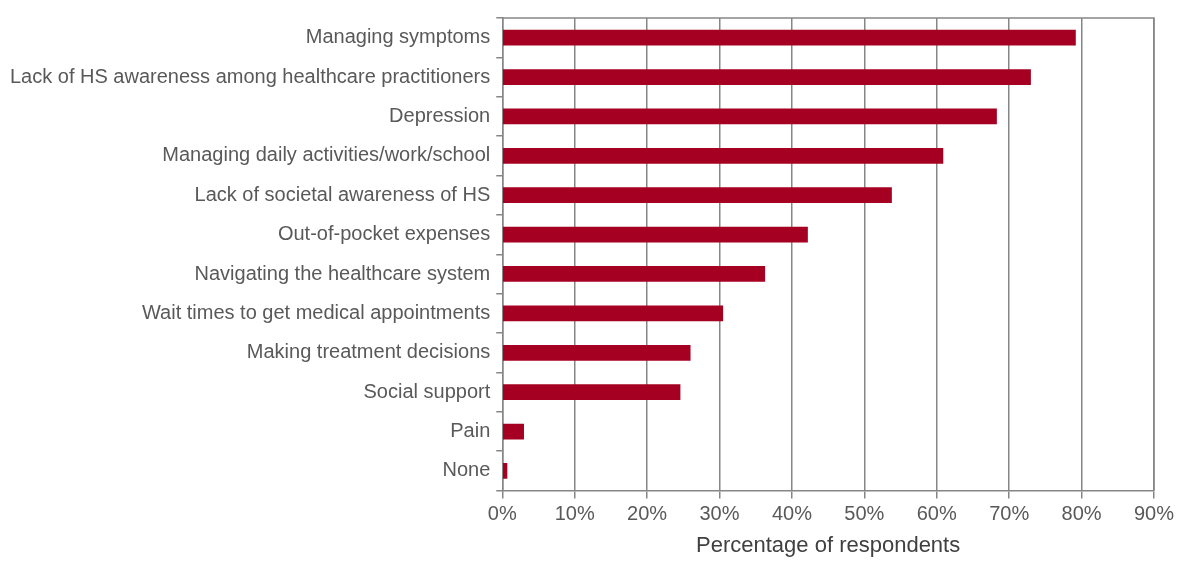 Image resolution: width=1188 pixels, height=563 pixels. What do you see at coordinates (368, 351) in the screenshot?
I see `y-tick-label: Making treatment decisions` at bounding box center [368, 351].